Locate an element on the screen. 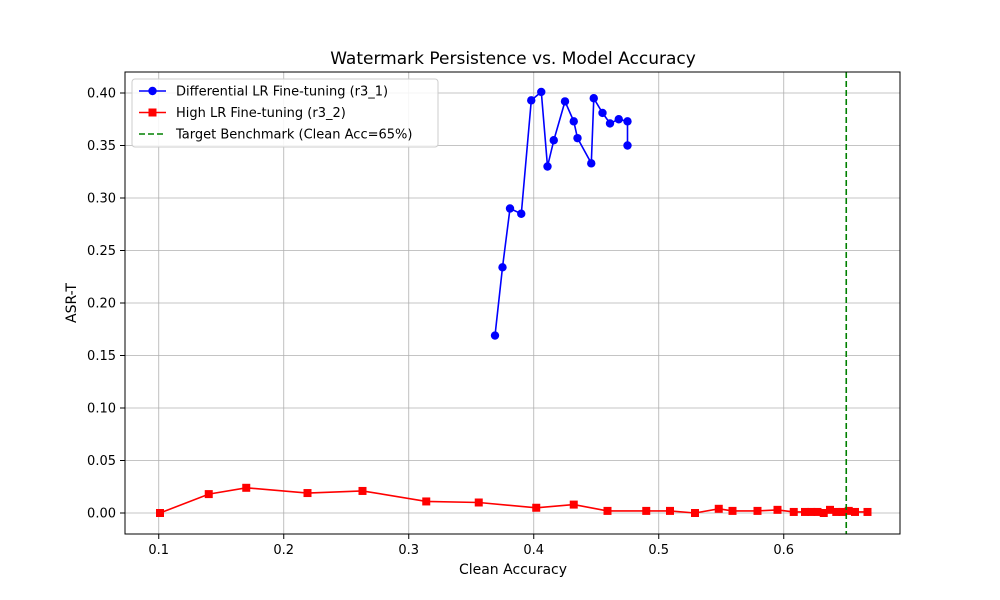  x-axis: 0.1 0.2 0.3 0.4 0.5 0.6 is located at coordinates (471, 546).